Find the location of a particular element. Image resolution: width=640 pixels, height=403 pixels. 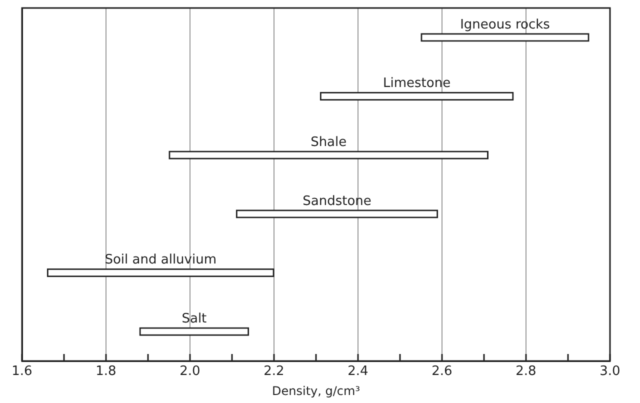

y-tick-label: Limestone is located at coordinates (417, 84).